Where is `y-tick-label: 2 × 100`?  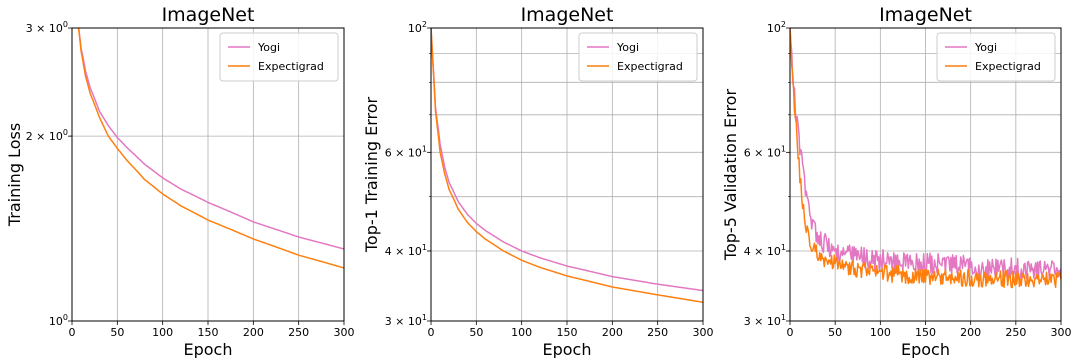
y-tick-label: 2 × 100 is located at coordinates (47, 135).